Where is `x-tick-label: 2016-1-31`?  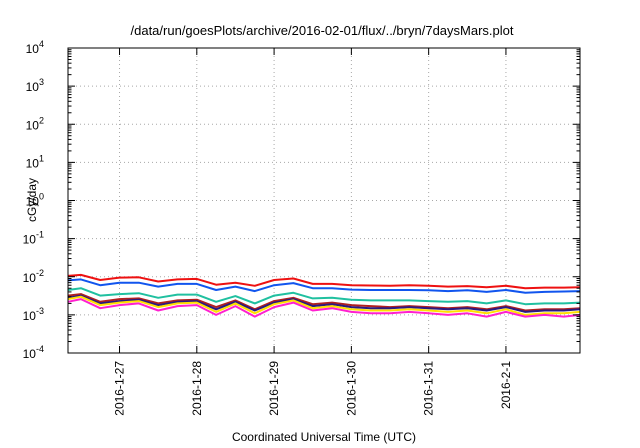 x-tick-label: 2016-1-31 is located at coordinates (429, 388).